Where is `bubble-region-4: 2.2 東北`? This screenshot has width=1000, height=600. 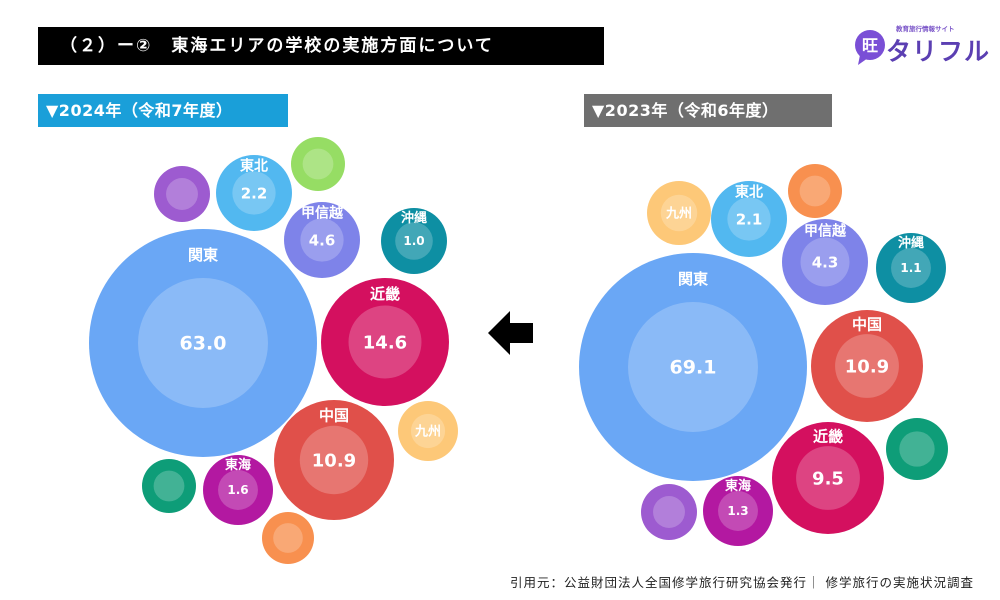
bubble-region-4: 2.2 東北 is located at coordinates (254, 193).